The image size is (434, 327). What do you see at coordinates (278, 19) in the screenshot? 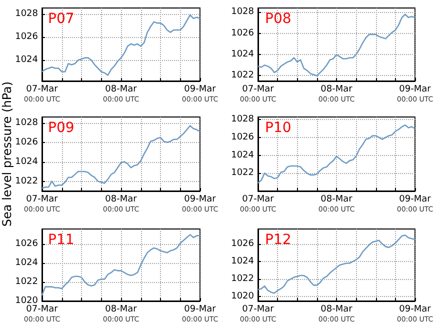
I see `chart-title: P08` at bounding box center [278, 19].